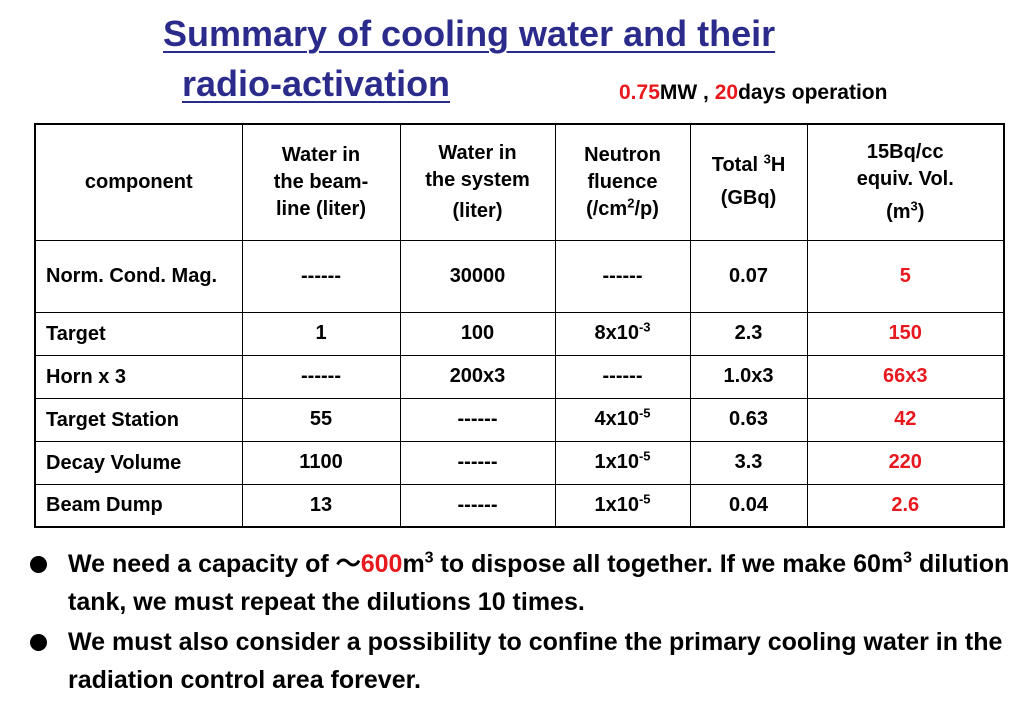  I want to click on cell-equiv-volume: 5, so click(905, 276).